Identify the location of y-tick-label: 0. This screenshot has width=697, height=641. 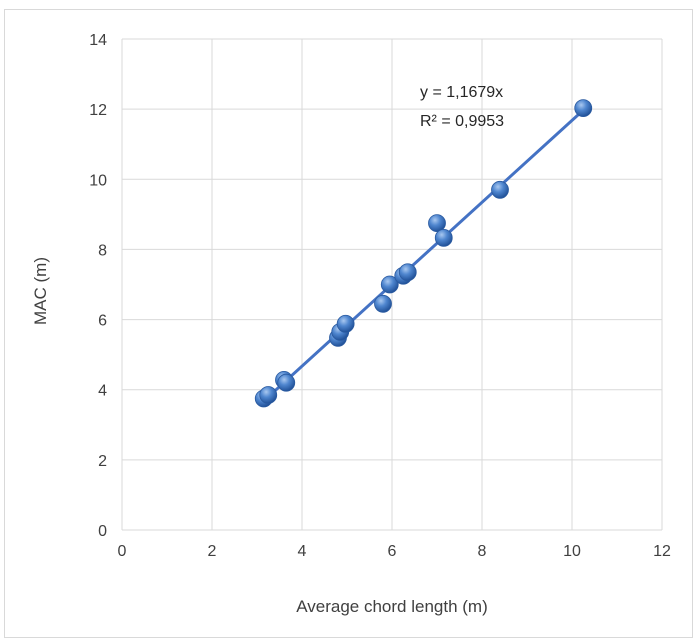
(102, 531).